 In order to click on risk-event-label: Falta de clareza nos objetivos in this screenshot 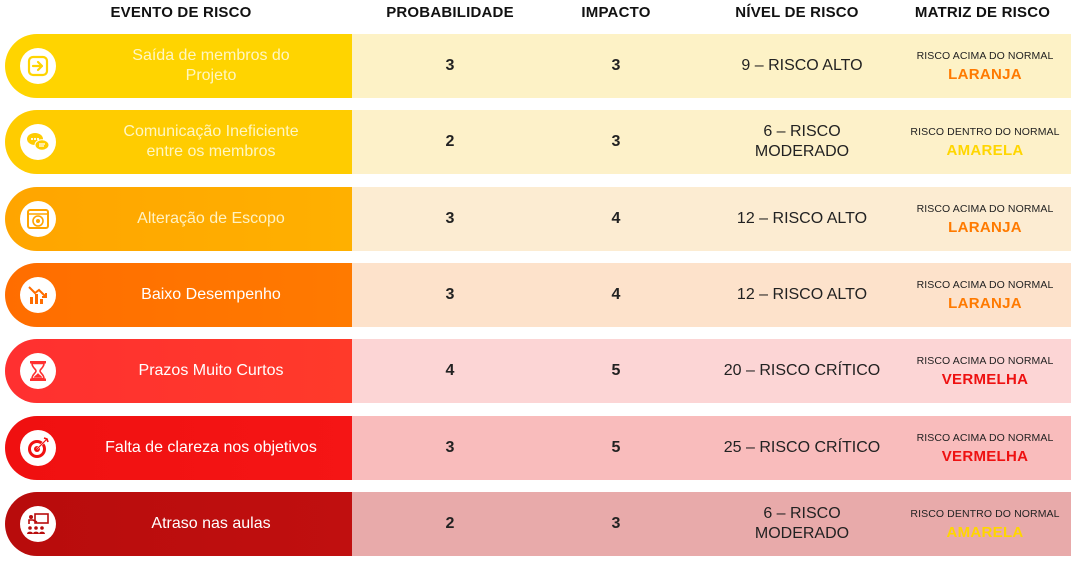, I will do `click(211, 448)`.